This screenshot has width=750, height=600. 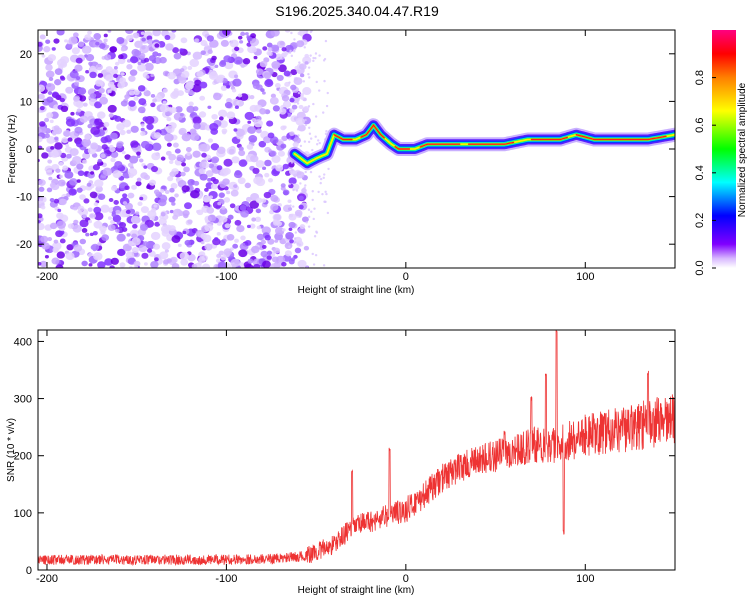 What do you see at coordinates (23, 457) in the screenshot?
I see `snr-y-tick-label: 200` at bounding box center [23, 457].